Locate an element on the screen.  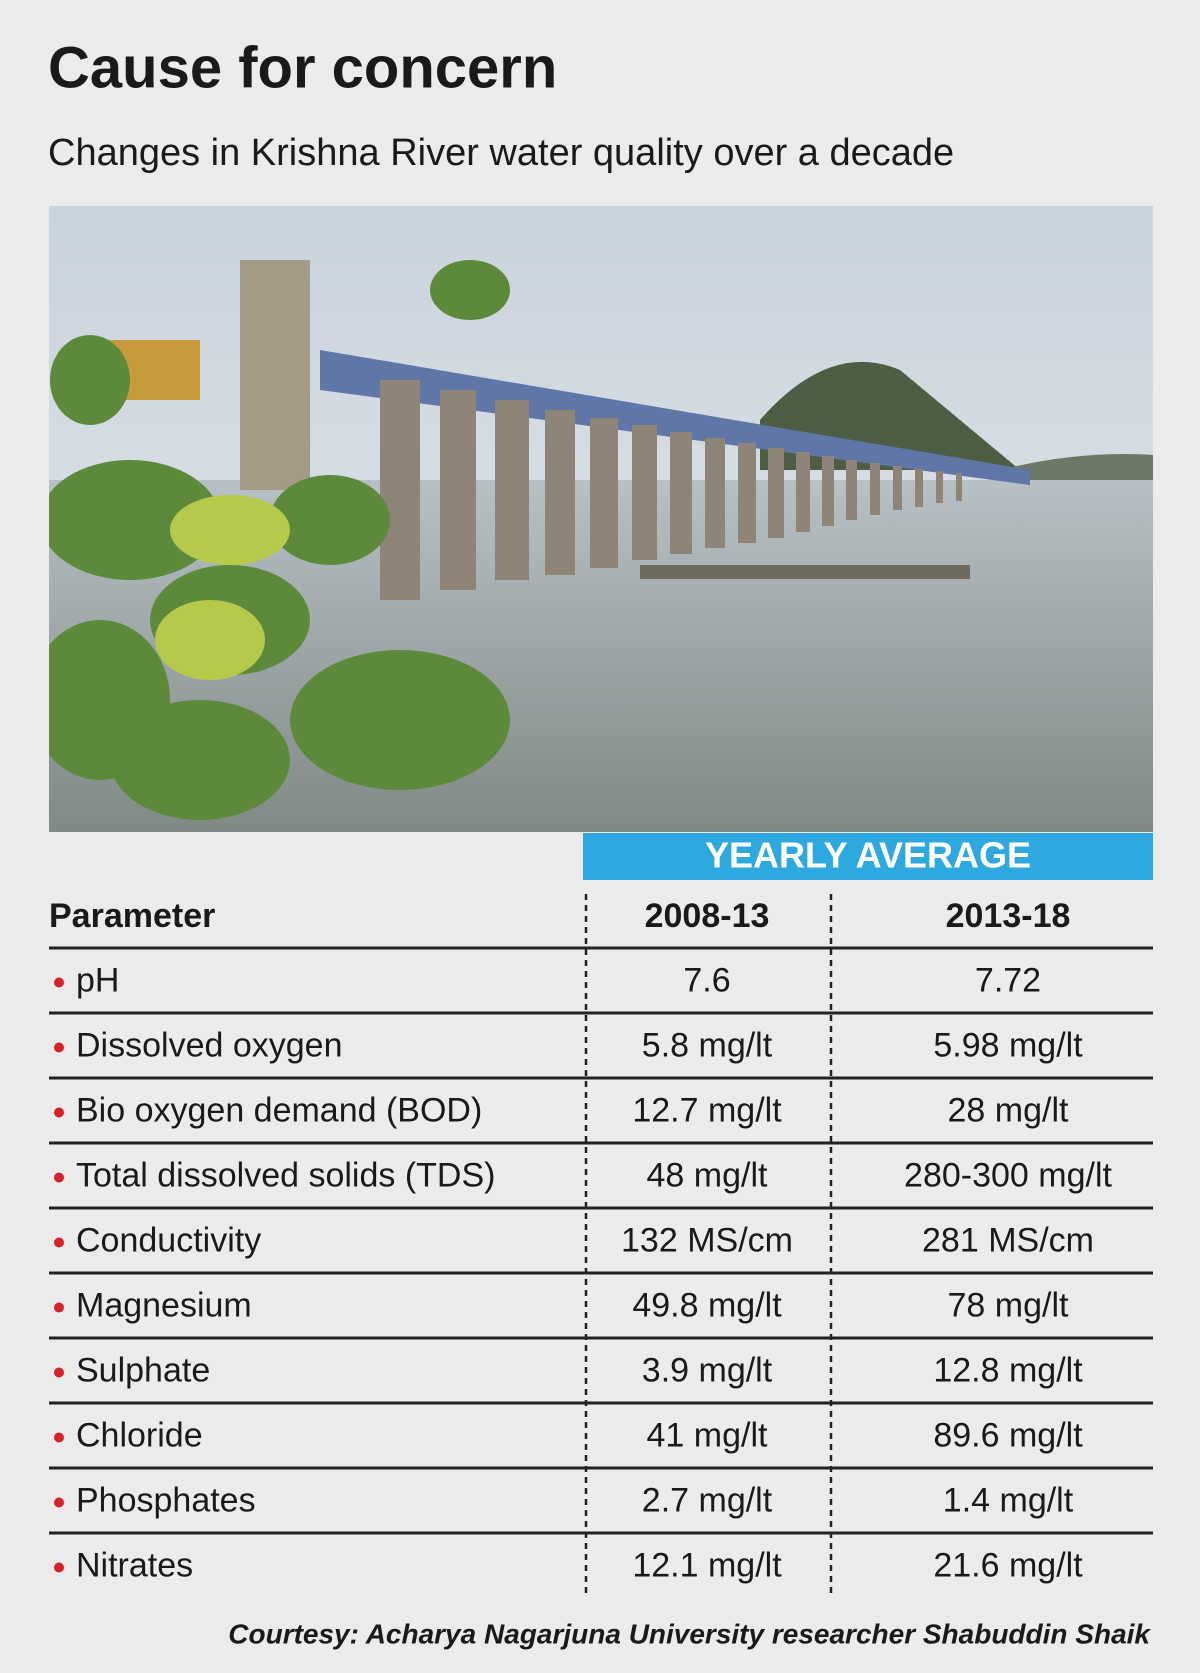
value-cell: 78 mg/lt is located at coordinates (1008, 1305).